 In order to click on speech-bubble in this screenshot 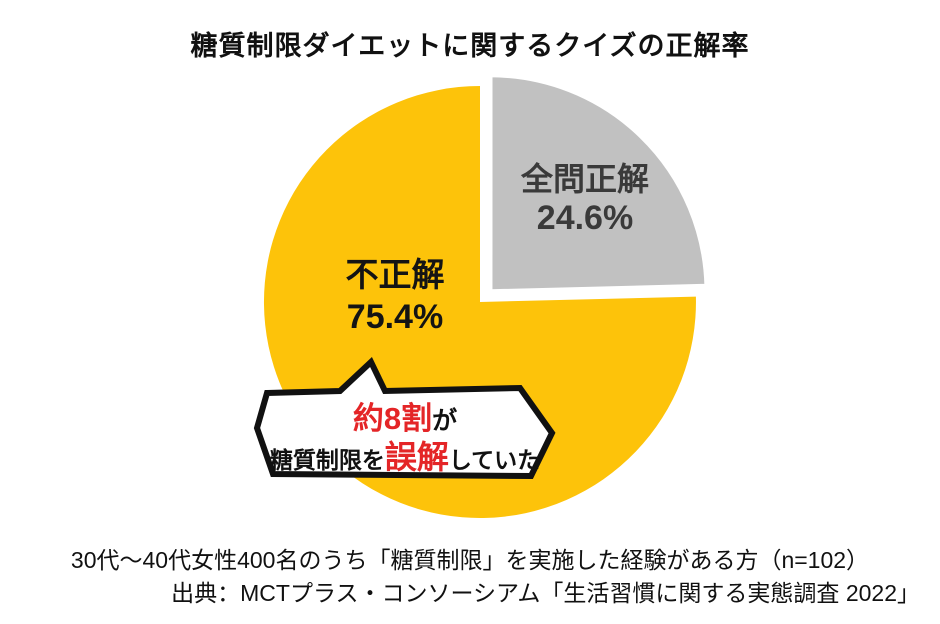, I will do `click(404, 418)`.